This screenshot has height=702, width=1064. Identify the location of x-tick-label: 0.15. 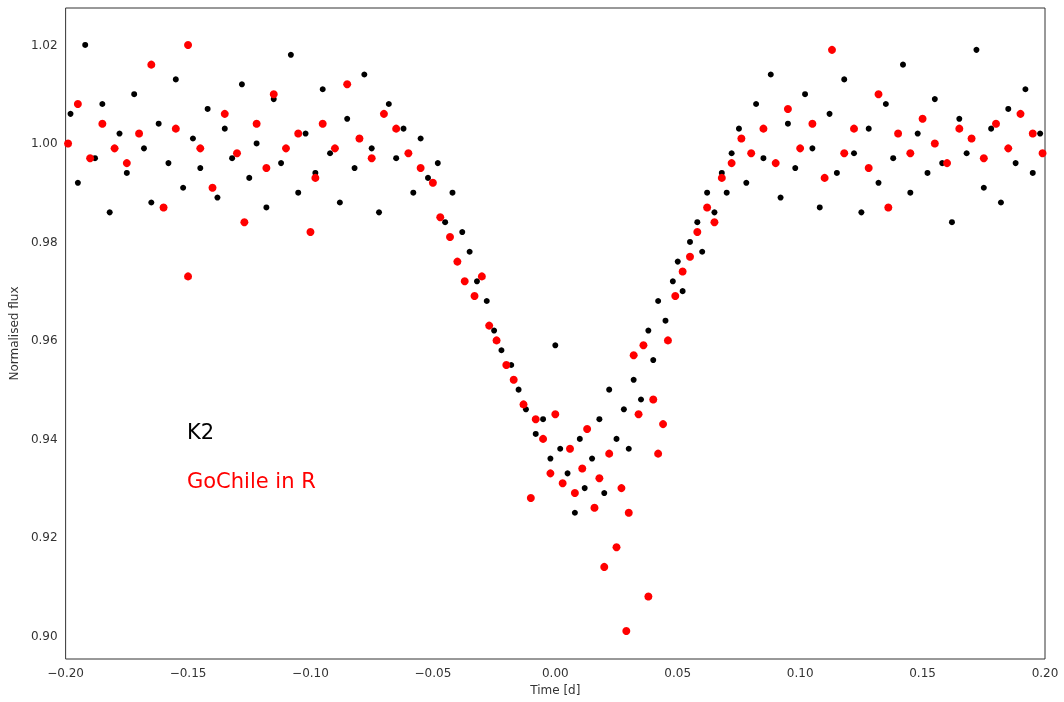
(922, 673).